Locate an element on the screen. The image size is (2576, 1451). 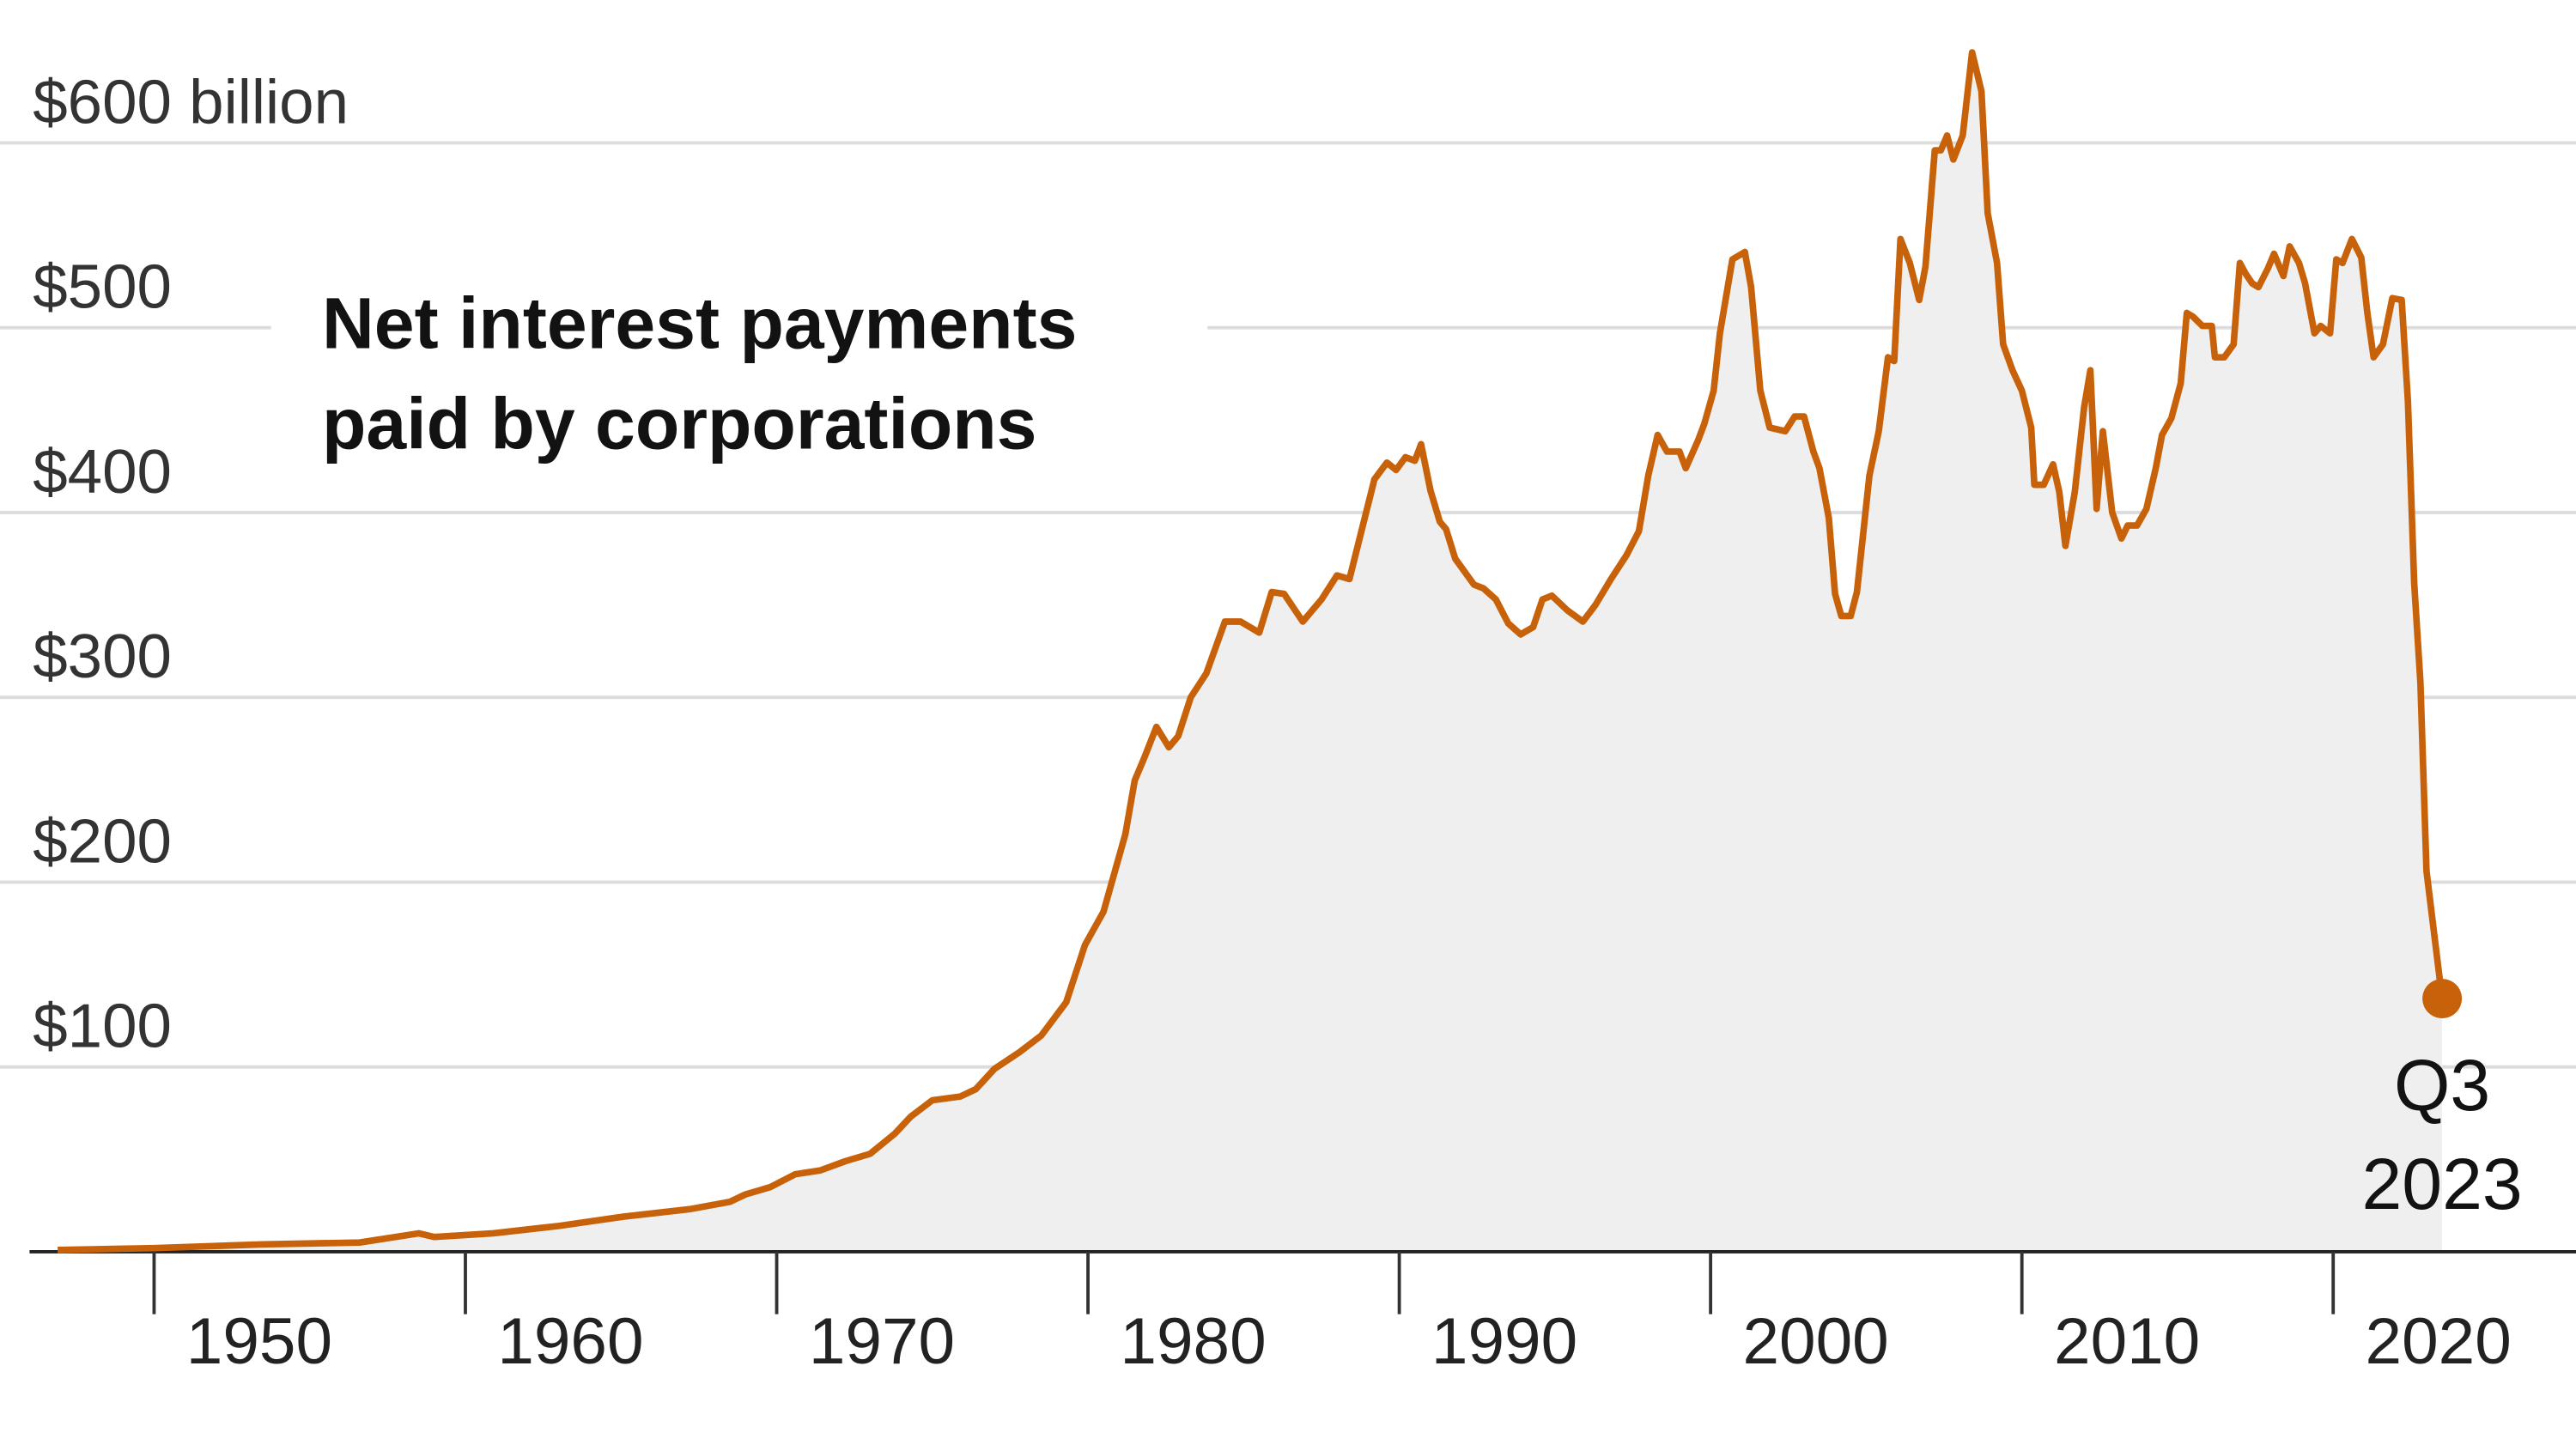
chart-title-line: paid by corporations is located at coordinates (679, 424).